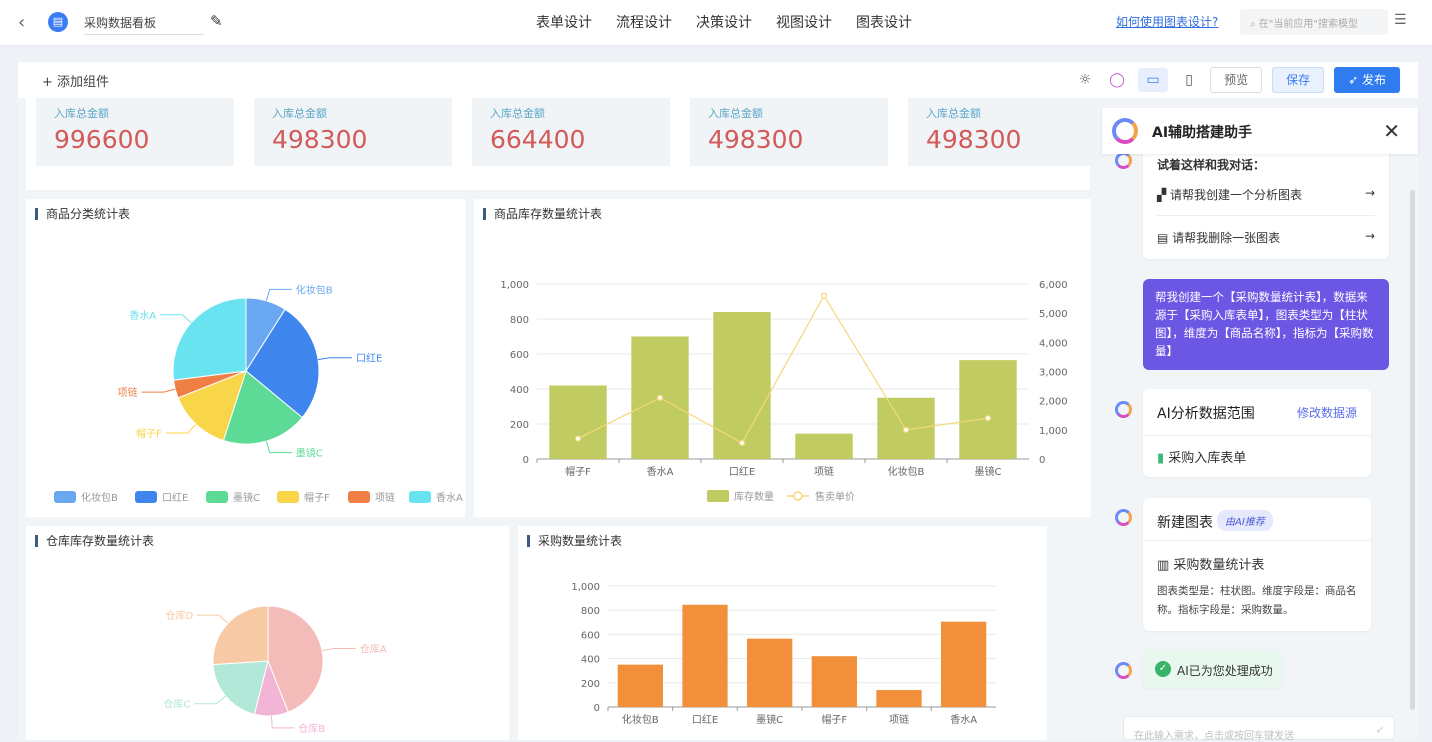  Describe the element at coordinates (1163, 458) in the screenshot. I see `document-icon: ▮` at that location.